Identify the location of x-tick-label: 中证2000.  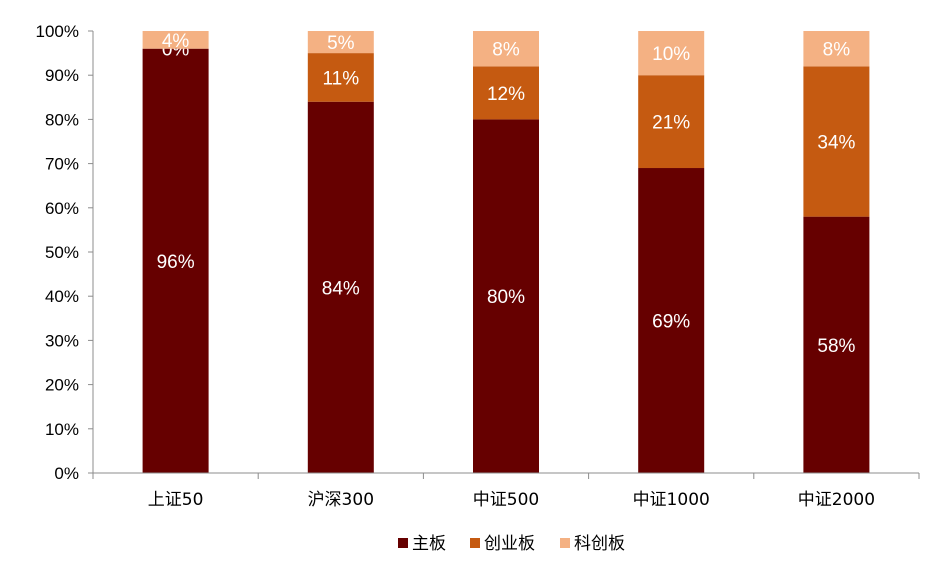
(836, 500).